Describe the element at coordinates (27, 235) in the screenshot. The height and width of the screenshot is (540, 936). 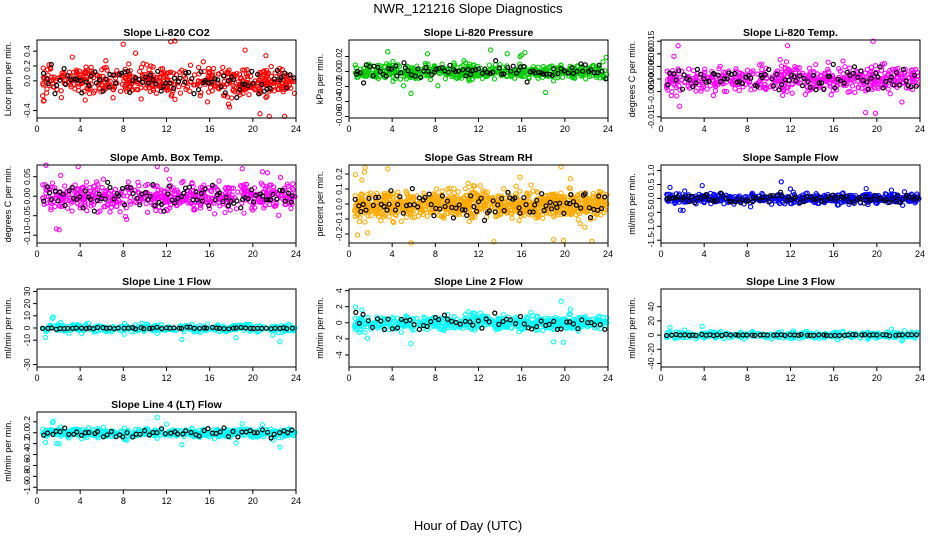
I see `y-tick-label: -0.10` at that location.